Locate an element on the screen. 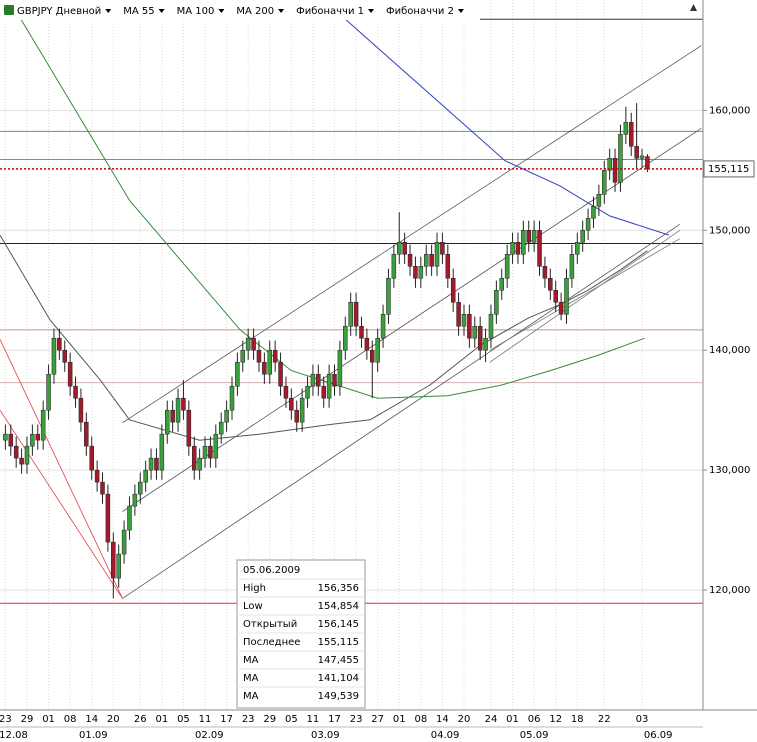  info-value: 156,356 is located at coordinates (338, 588).